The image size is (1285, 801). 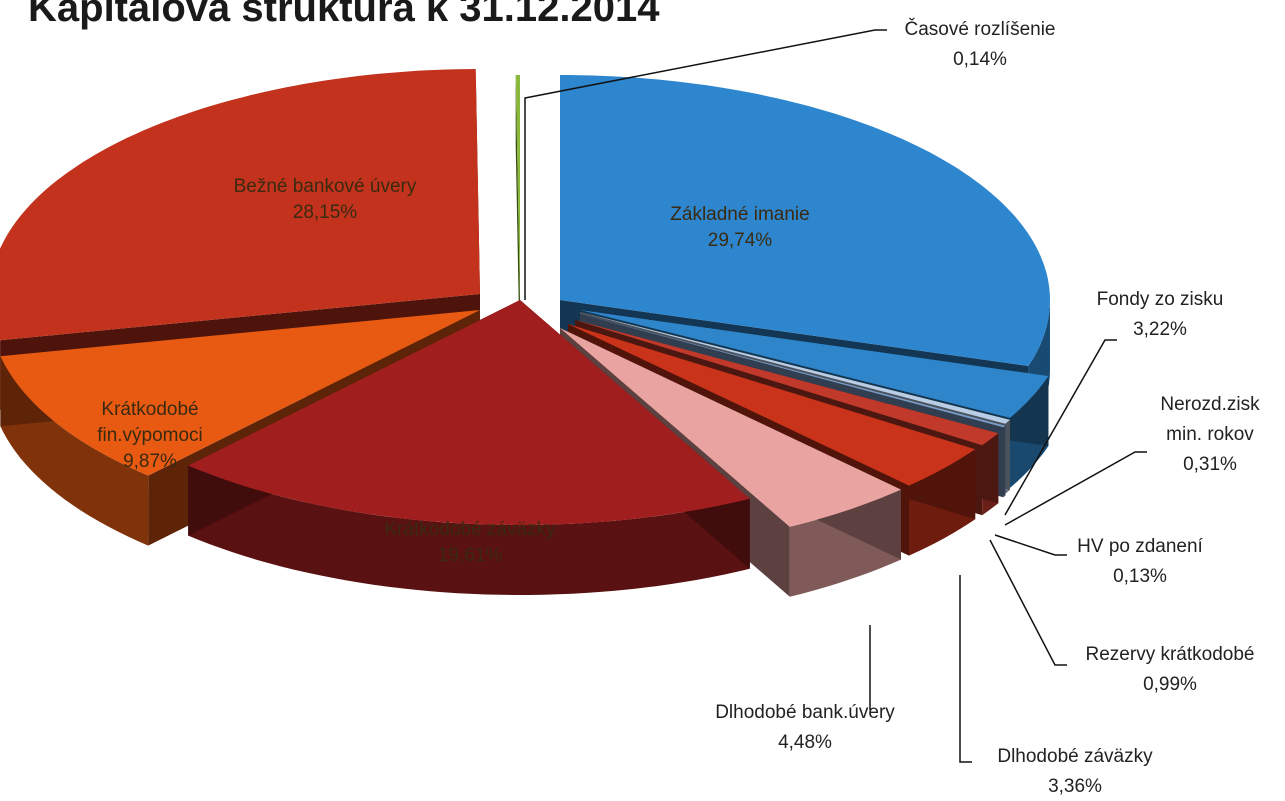 I want to click on slice-label-dlhodobe-bank-uvery: Dlhodobé bank.úvery, so click(x=805, y=712).